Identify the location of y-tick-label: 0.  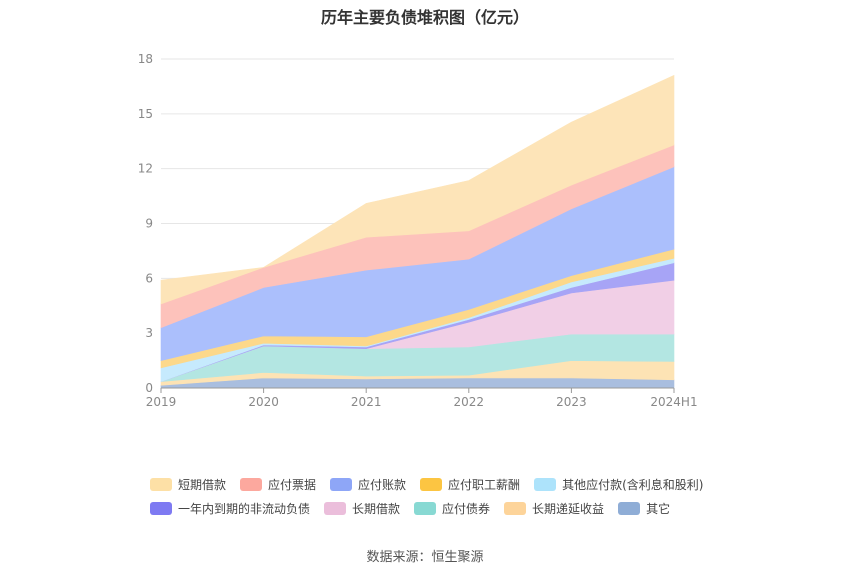
(149, 388).